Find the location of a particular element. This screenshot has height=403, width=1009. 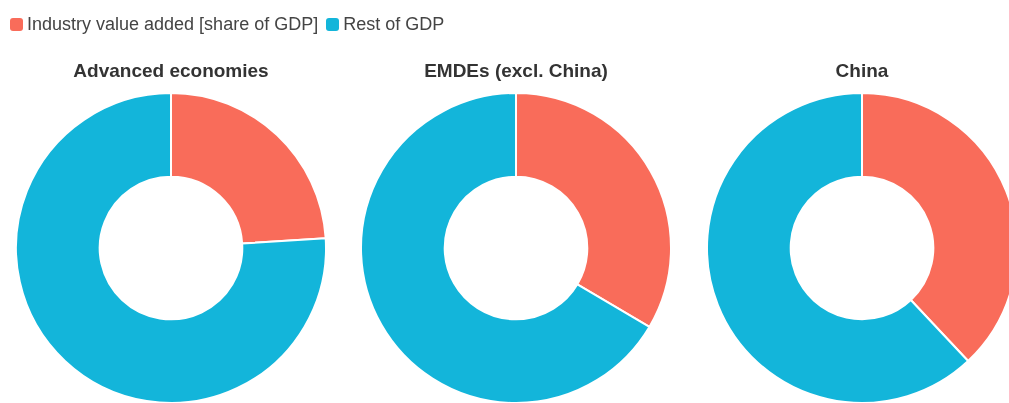

text: Advanced economies is located at coordinates (171, 71).